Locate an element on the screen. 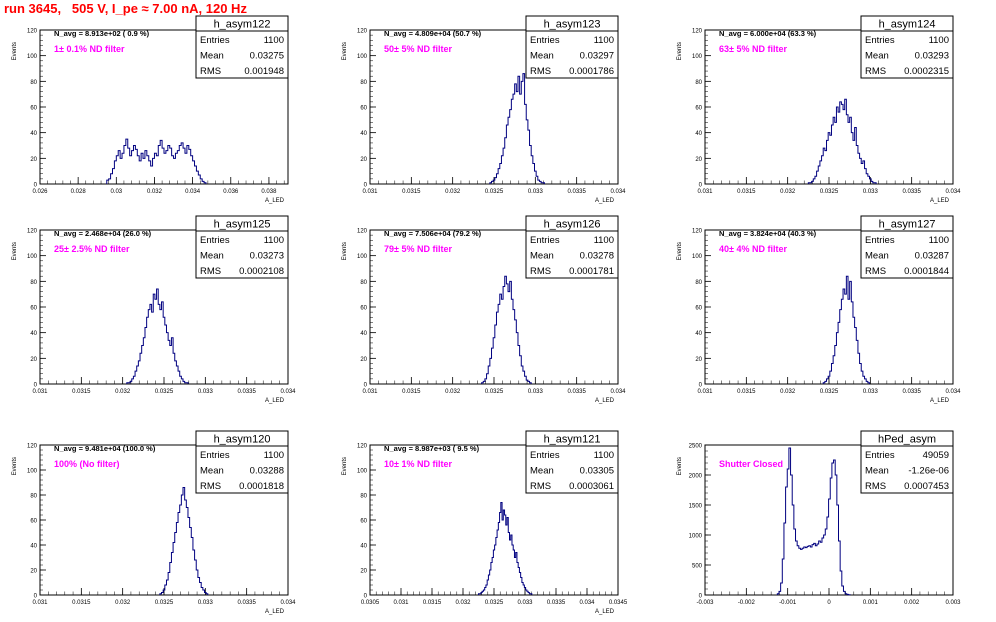 The height and width of the screenshot is (622, 996). stats-value: 0.03293 is located at coordinates (932, 56).